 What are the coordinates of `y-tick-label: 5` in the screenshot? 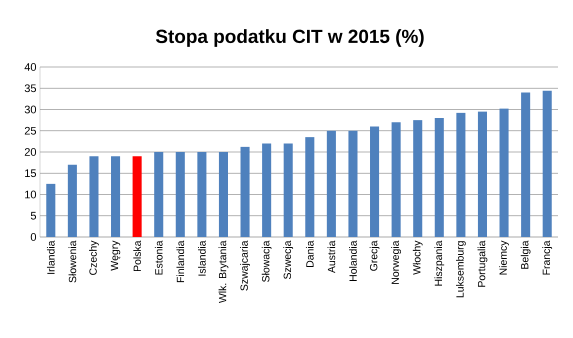 It's located at (33, 216).